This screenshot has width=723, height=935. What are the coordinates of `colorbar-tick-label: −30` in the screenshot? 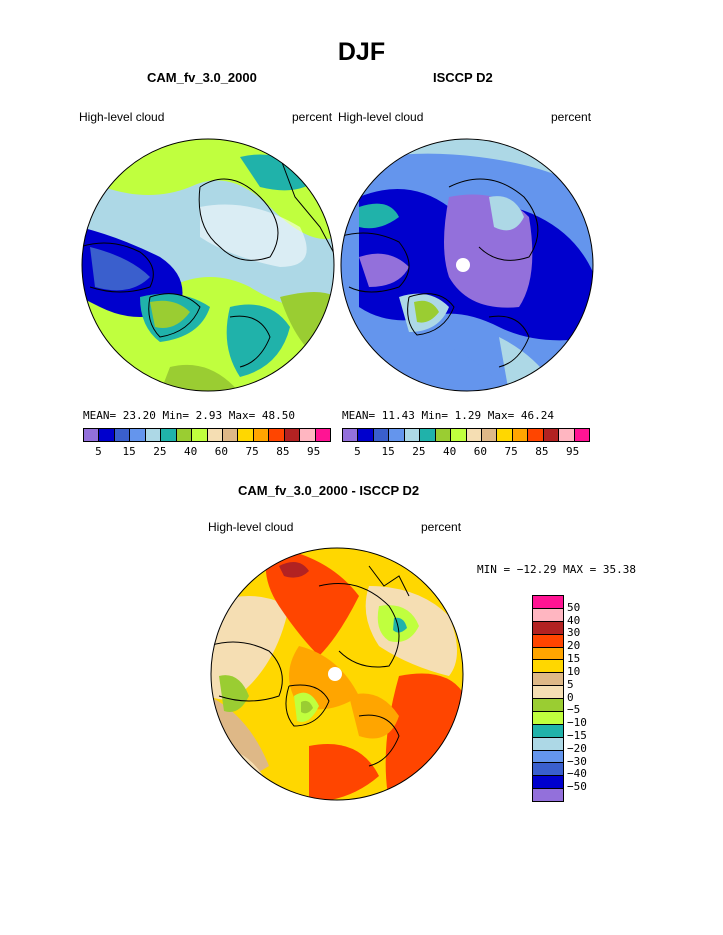 It's located at (577, 761).